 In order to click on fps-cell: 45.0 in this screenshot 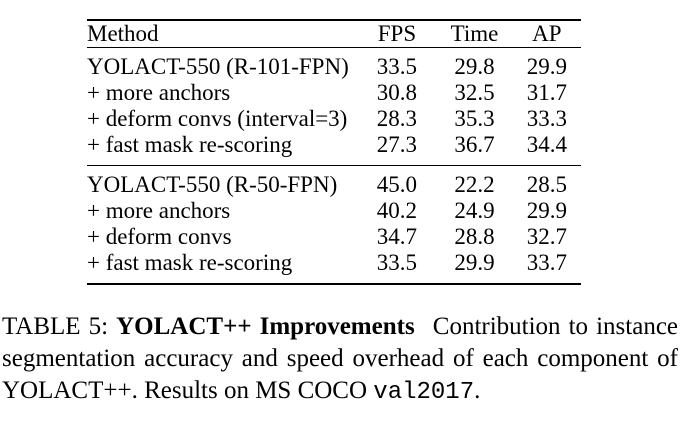, I will do `click(397, 184)`.